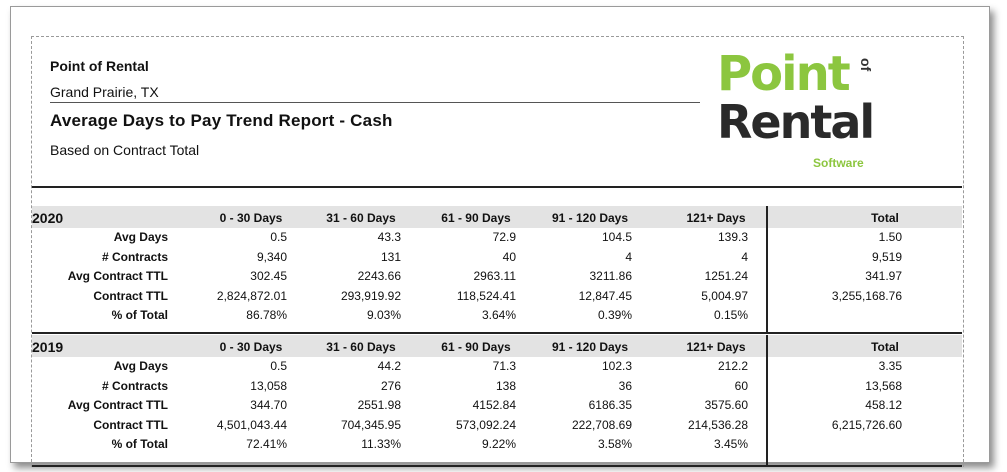 The image size is (1007, 472). I want to click on table-cell: 458.12, so click(883, 405).